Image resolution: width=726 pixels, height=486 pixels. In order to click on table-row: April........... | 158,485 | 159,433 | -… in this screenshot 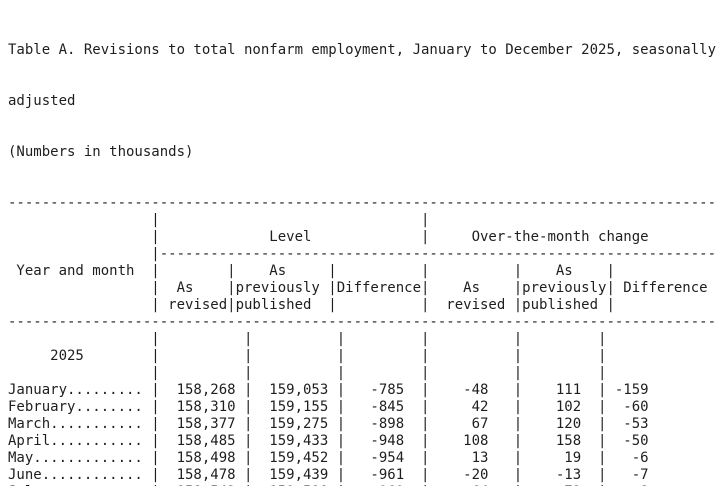, I will do `click(328, 441)`.